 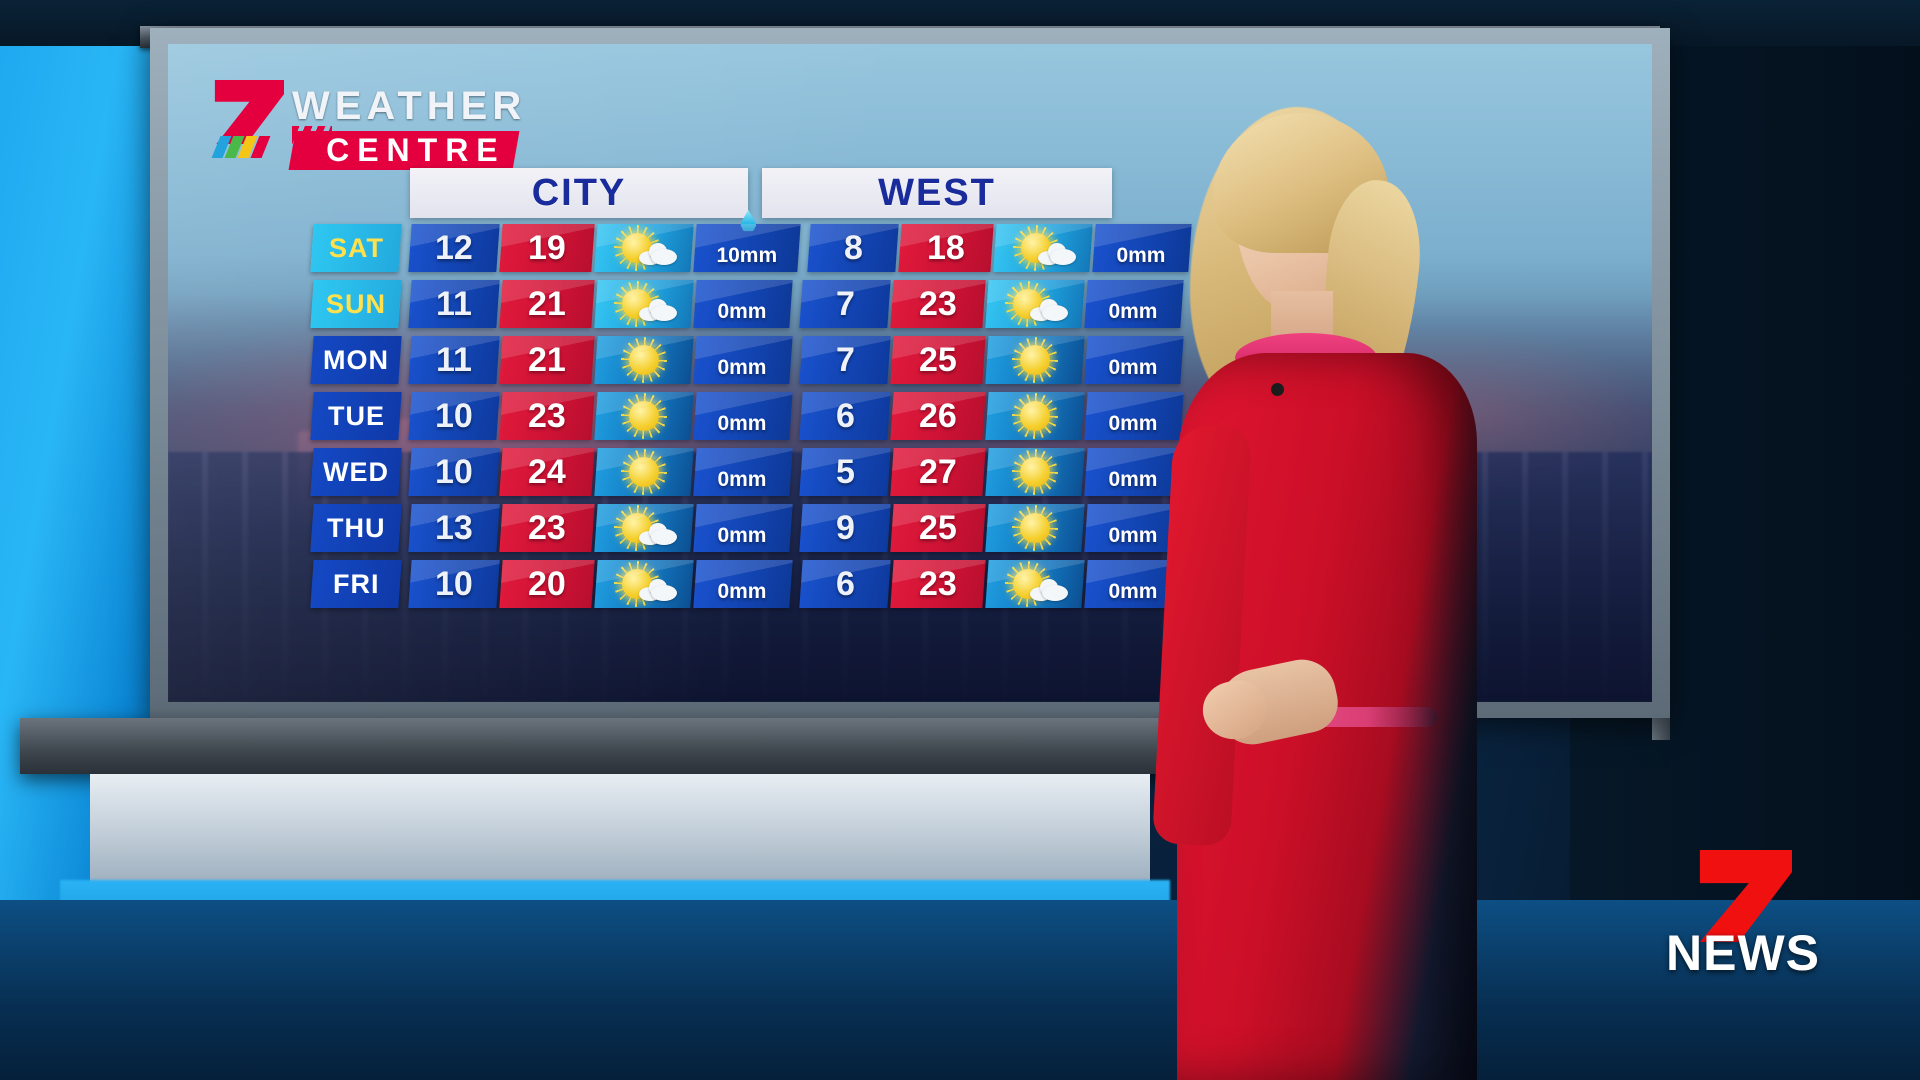 What do you see at coordinates (600, 472) in the screenshot?
I see `forecast-block-city: 10 24 0mm` at bounding box center [600, 472].